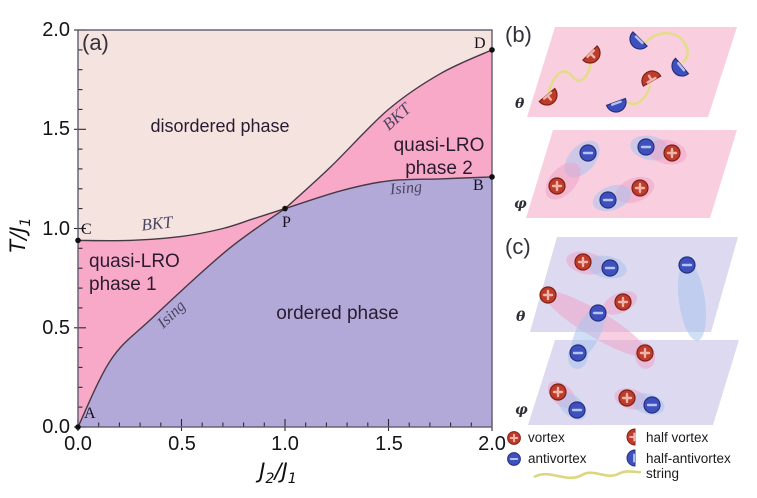  I want to click on phi-label-b: φ, so click(520, 204).